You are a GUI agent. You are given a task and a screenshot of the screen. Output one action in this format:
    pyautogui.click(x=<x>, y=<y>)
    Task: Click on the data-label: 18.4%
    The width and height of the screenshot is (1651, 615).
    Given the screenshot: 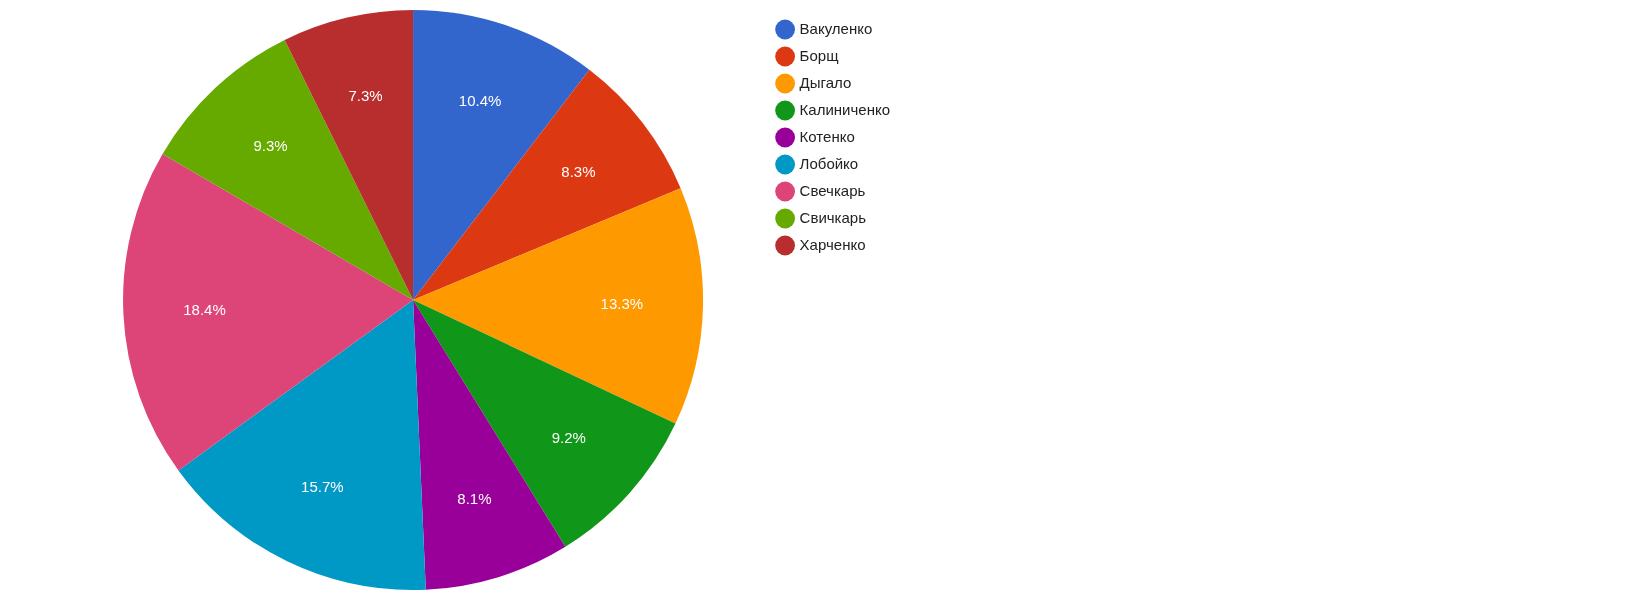 What is the action you would take?
    pyautogui.click(x=204, y=309)
    